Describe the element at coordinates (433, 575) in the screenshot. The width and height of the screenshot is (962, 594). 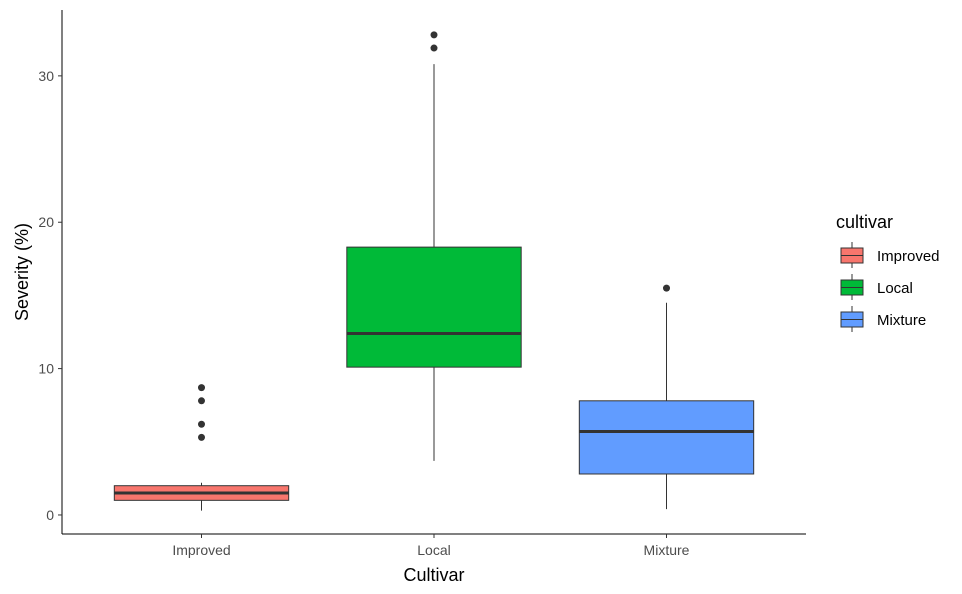
I see `x-axis-title: Cultivar` at that location.